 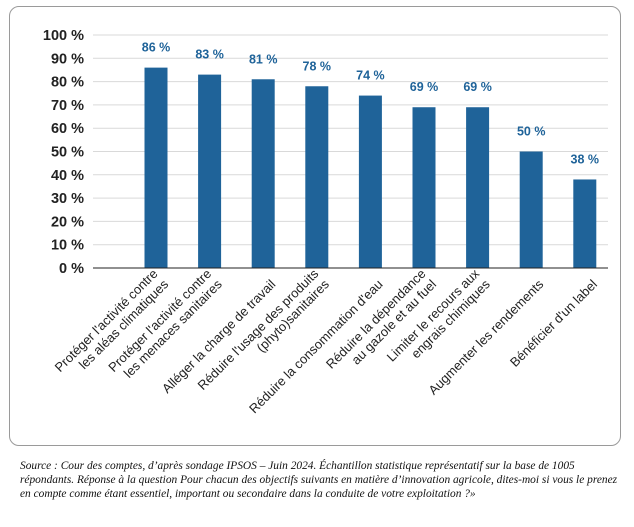 What do you see at coordinates (263, 59) in the screenshot?
I see `value-label: 81 %` at bounding box center [263, 59].